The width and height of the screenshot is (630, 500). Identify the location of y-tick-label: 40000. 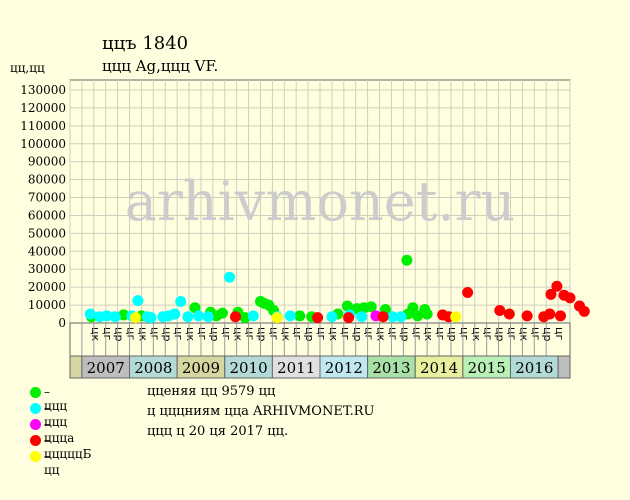
(47, 251).